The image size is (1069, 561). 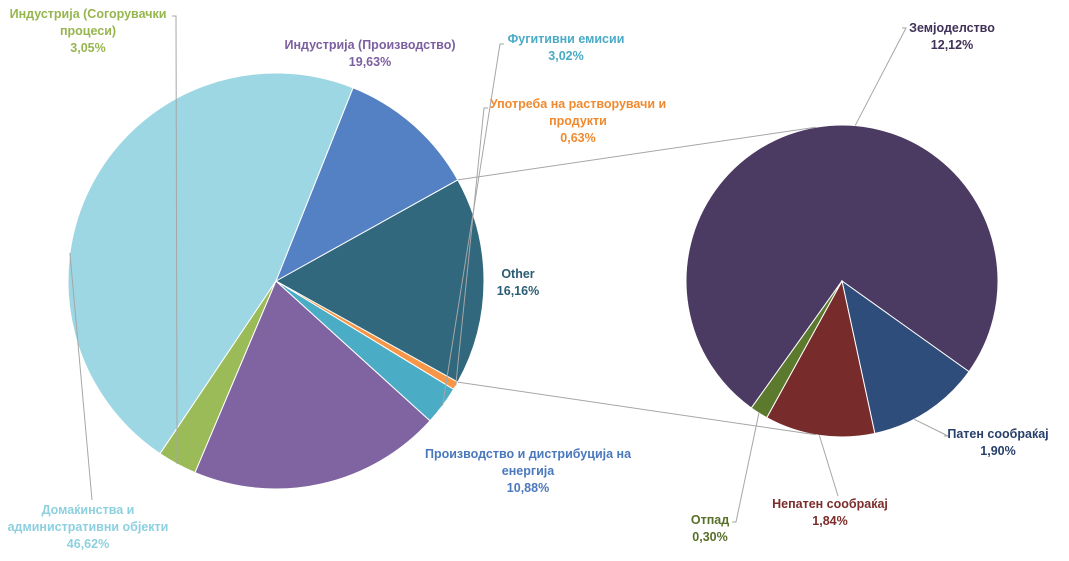 I want to click on leader-nonroad-transport, so click(x=828, y=466).